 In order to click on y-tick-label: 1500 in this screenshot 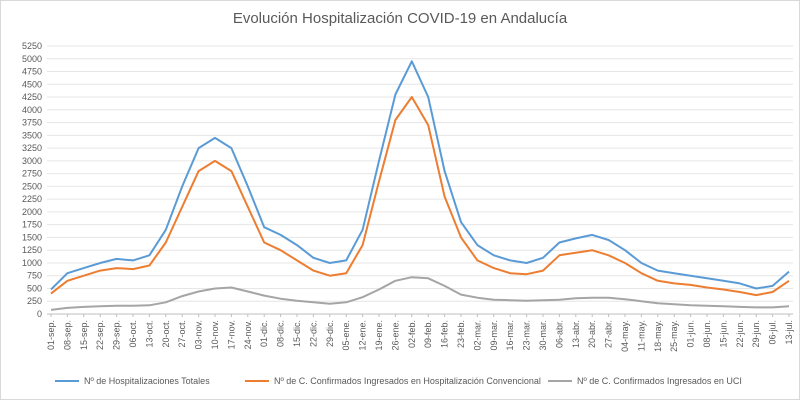, I will do `click(32, 237)`.